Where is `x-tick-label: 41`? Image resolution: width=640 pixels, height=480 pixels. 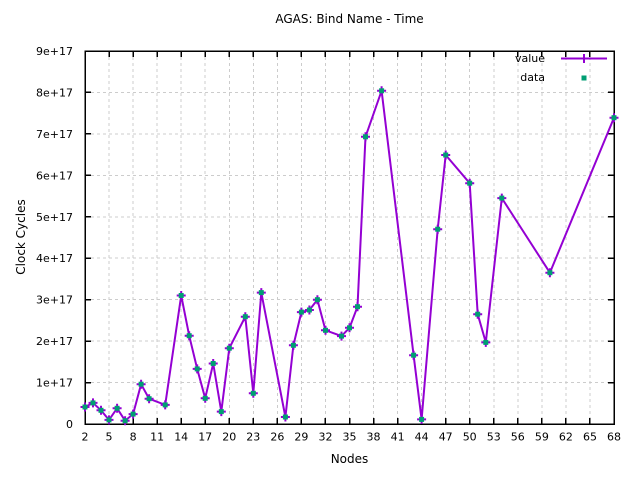
x-tick-label: 41 is located at coordinates (398, 437).